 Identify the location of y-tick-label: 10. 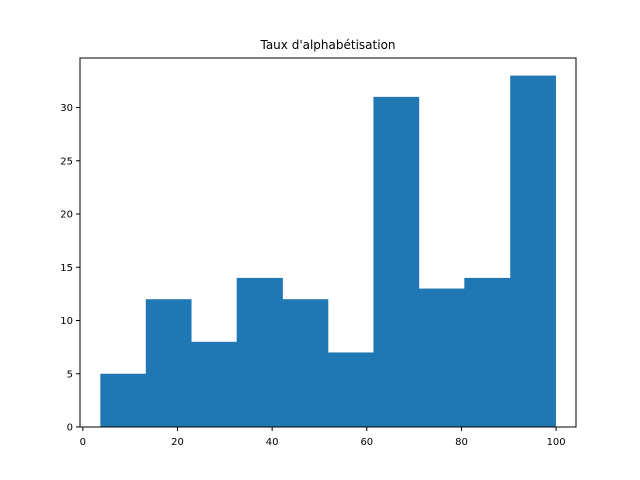
(66, 321).